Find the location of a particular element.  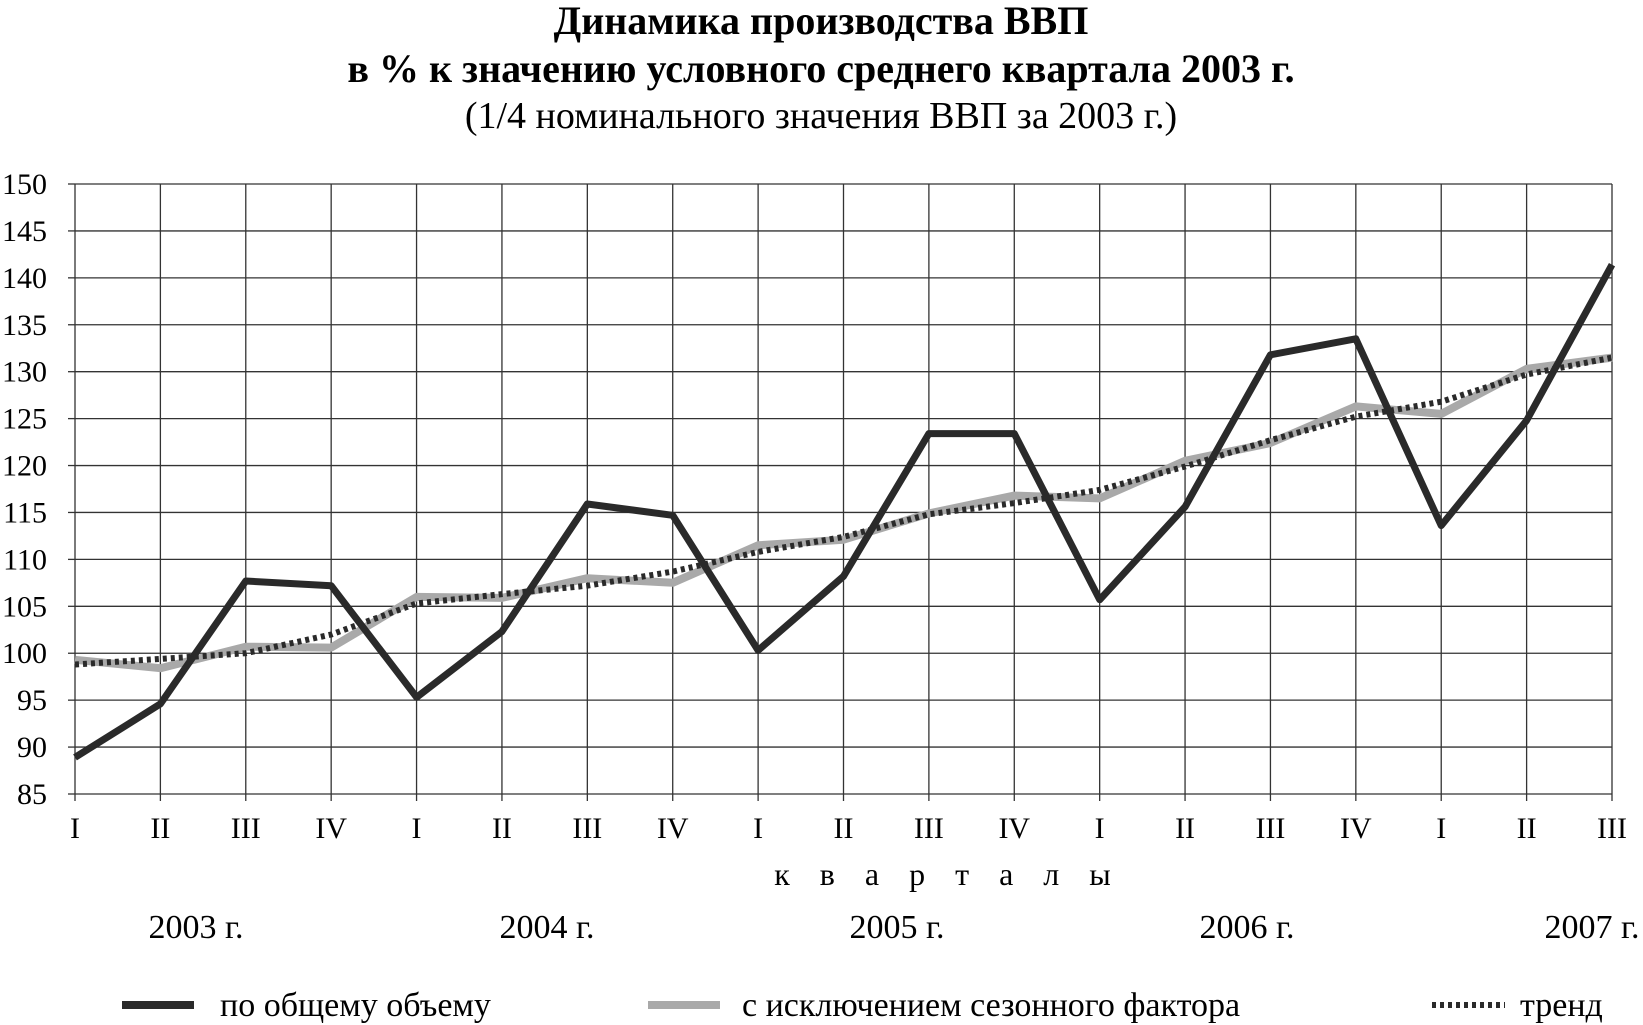

legend-label: по общему объему is located at coordinates (355, 1005).